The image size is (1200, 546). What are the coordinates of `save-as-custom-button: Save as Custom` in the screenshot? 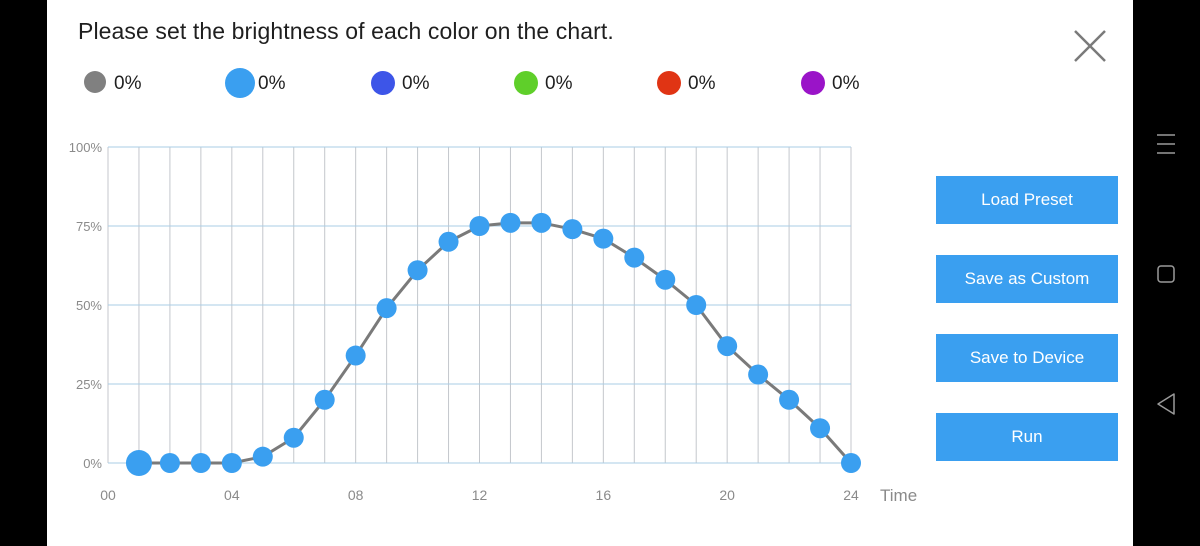 It's located at (1027, 279).